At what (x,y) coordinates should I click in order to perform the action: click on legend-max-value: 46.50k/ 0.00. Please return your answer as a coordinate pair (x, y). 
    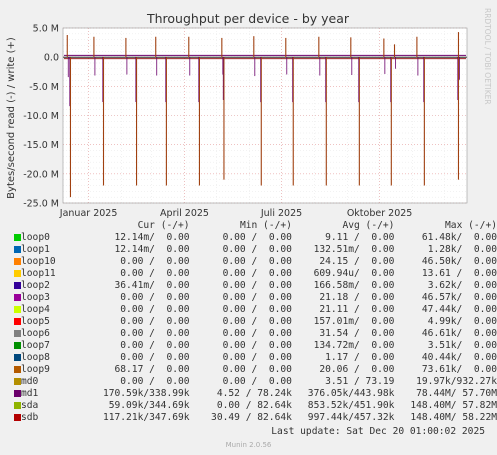
    Looking at the image, I should click on (459, 261).